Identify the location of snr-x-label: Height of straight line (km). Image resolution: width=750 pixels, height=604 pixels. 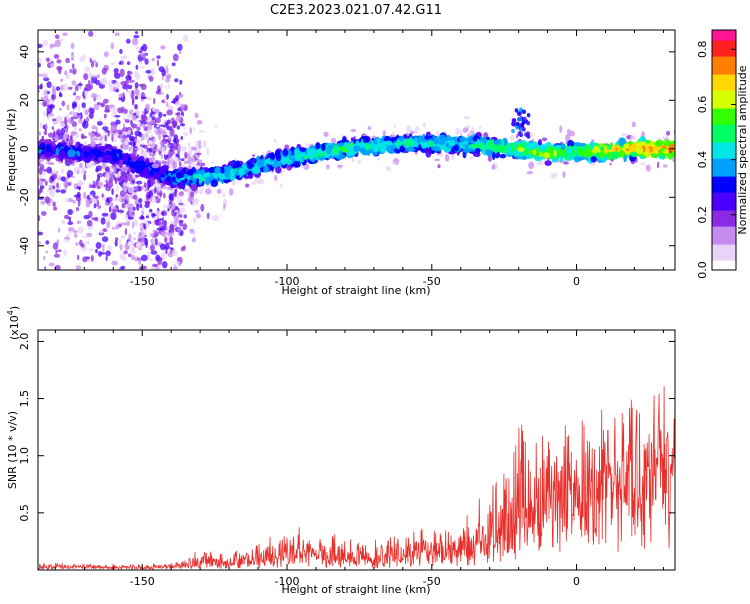
(355, 589).